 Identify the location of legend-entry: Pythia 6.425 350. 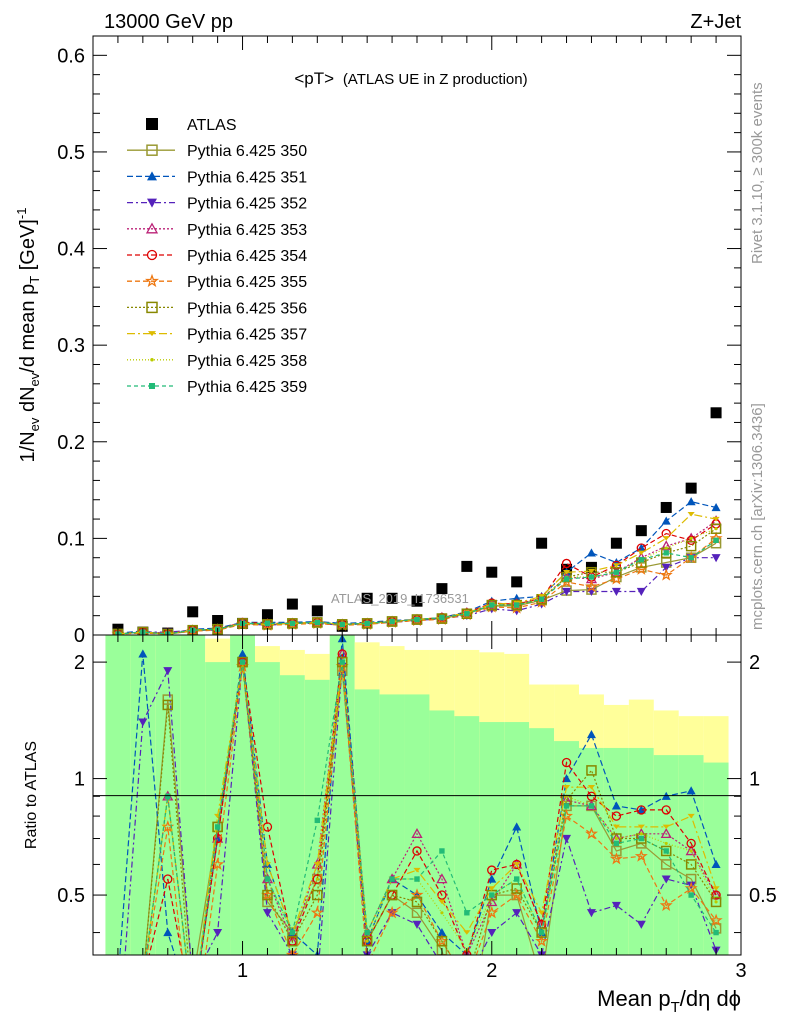
(217, 151).